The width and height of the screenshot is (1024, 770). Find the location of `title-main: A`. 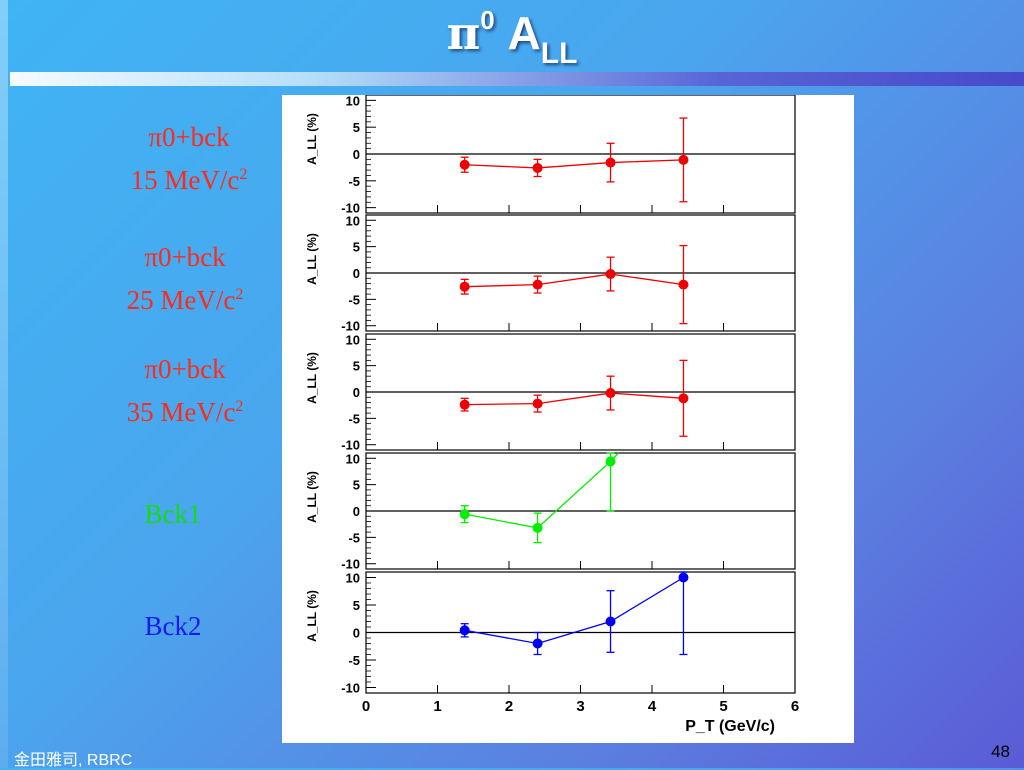

title-main: A is located at coordinates (524, 33).